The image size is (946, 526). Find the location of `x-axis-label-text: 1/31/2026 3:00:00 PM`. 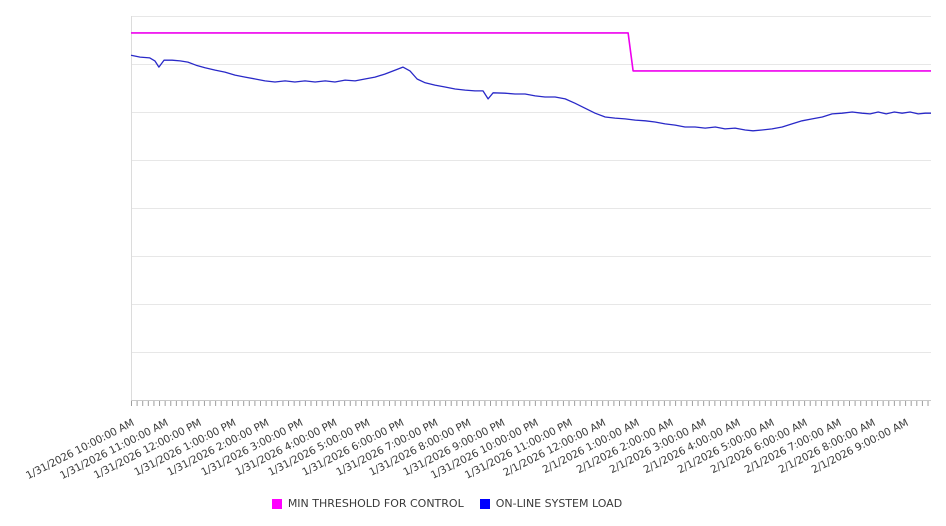

x-axis-label-text: 1/31/2026 3:00:00 PM is located at coordinates (252, 448).